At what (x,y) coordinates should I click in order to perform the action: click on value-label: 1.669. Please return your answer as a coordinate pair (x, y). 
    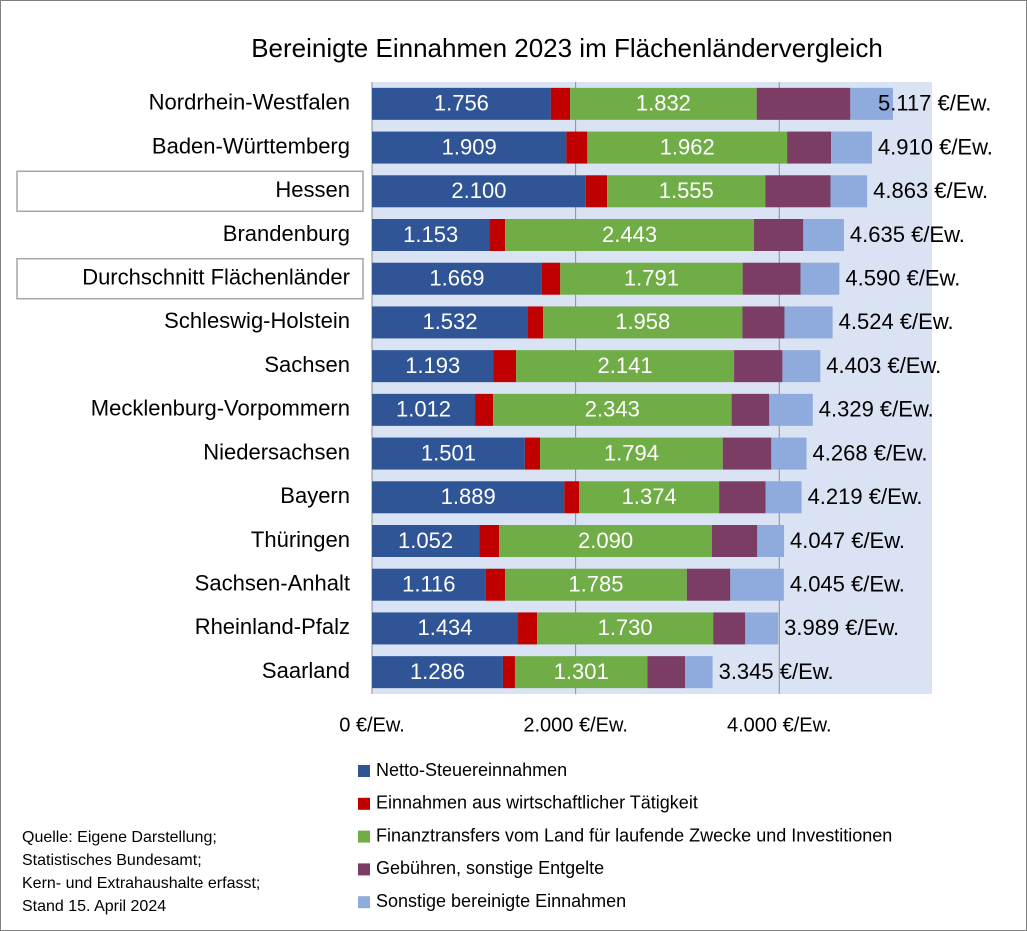
    Looking at the image, I should click on (456, 278).